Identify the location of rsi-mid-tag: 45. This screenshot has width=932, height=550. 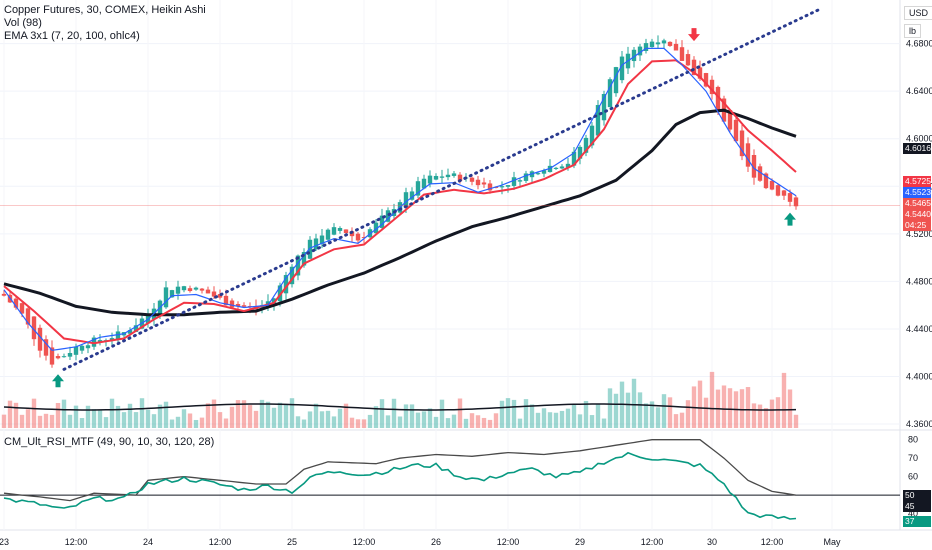
(917, 506).